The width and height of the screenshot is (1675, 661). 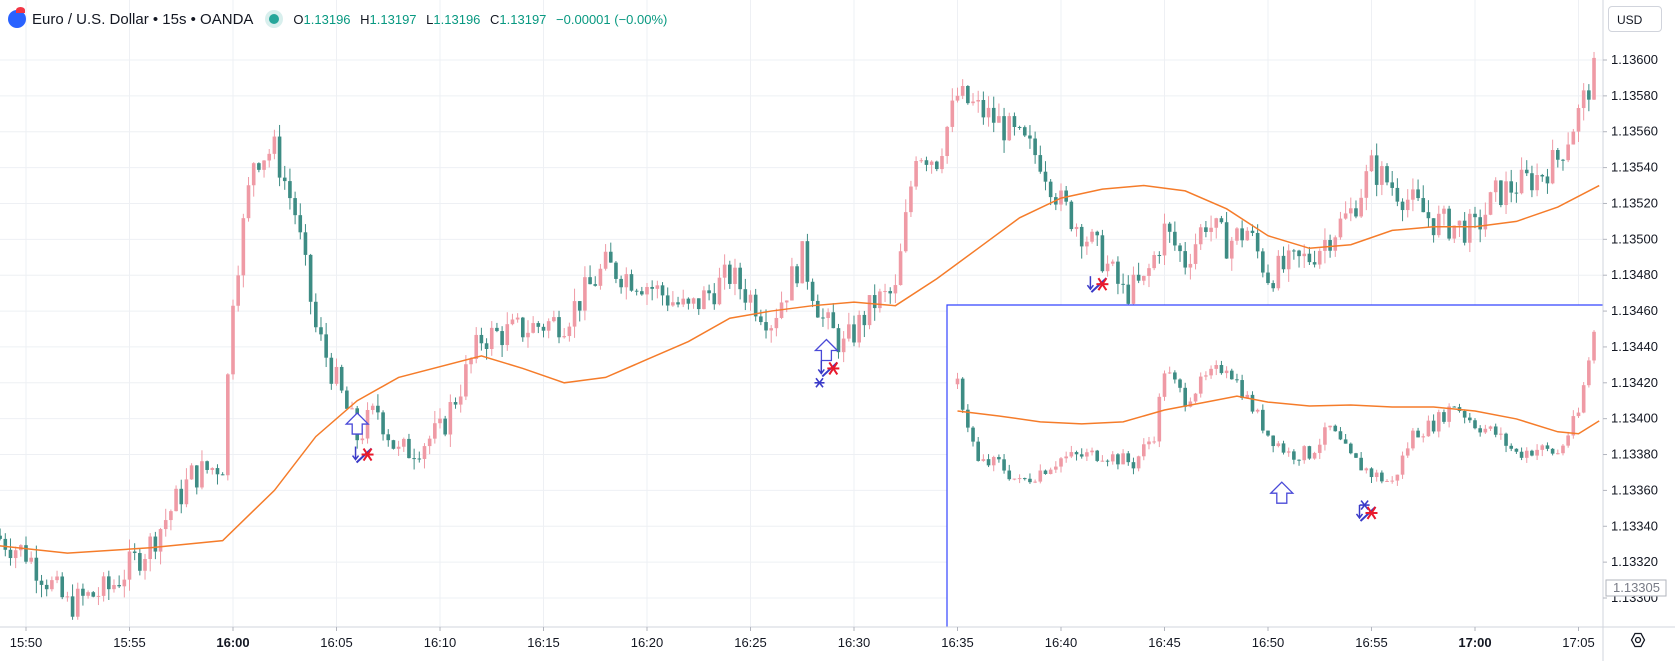 What do you see at coordinates (1090, 287) in the screenshot?
I see `signal-down-arrow-head` at bounding box center [1090, 287].